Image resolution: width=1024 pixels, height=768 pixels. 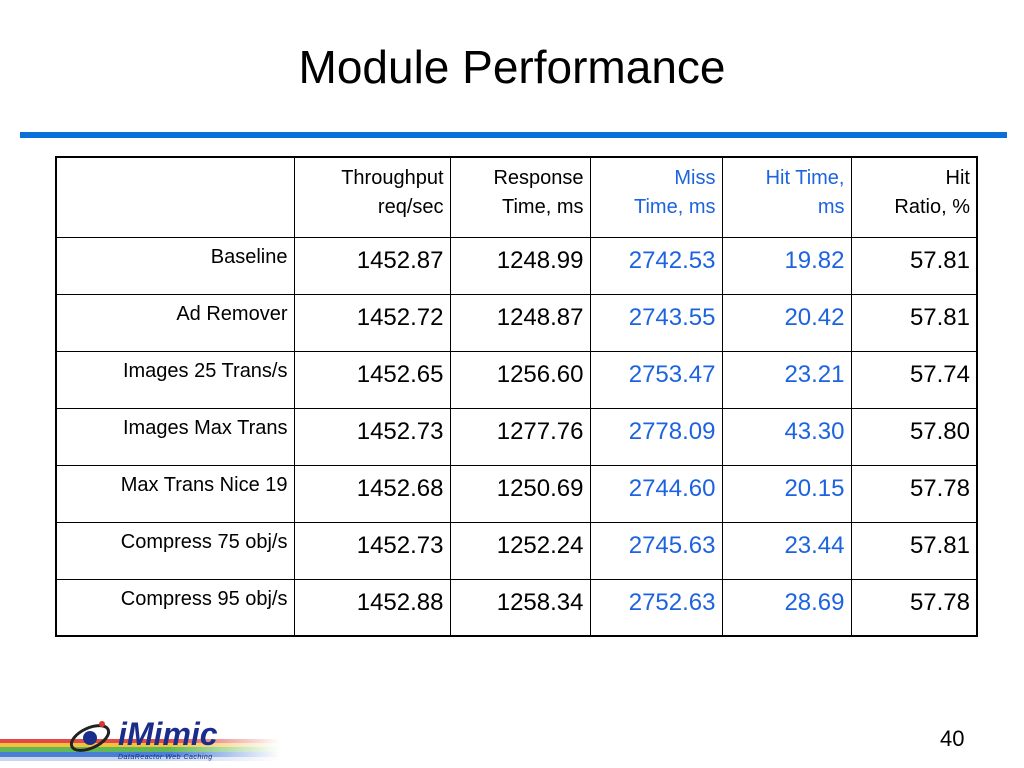 What do you see at coordinates (656, 550) in the screenshot?
I see `cell: 2745.63` at bounding box center [656, 550].